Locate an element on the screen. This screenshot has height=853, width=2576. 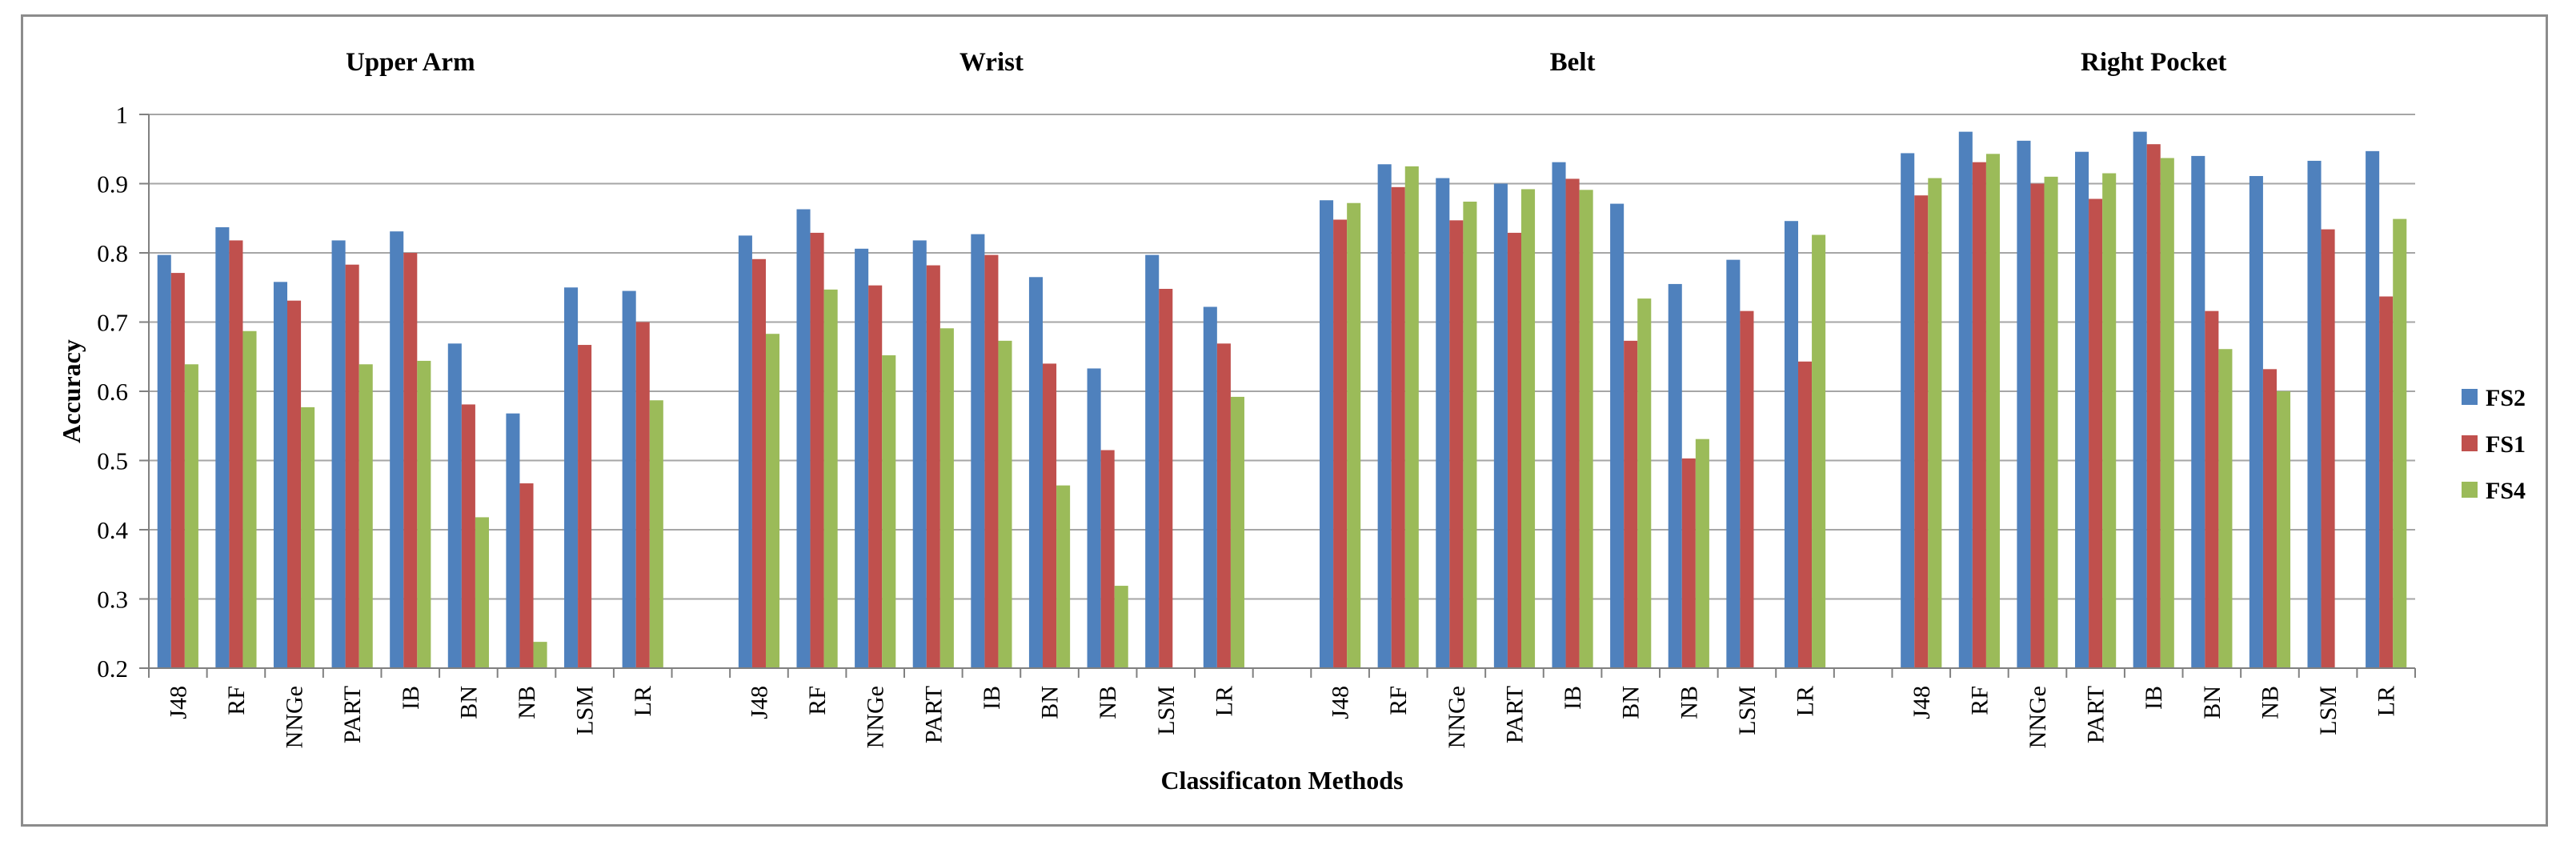
group-title: Right Pocket is located at coordinates (2153, 62).